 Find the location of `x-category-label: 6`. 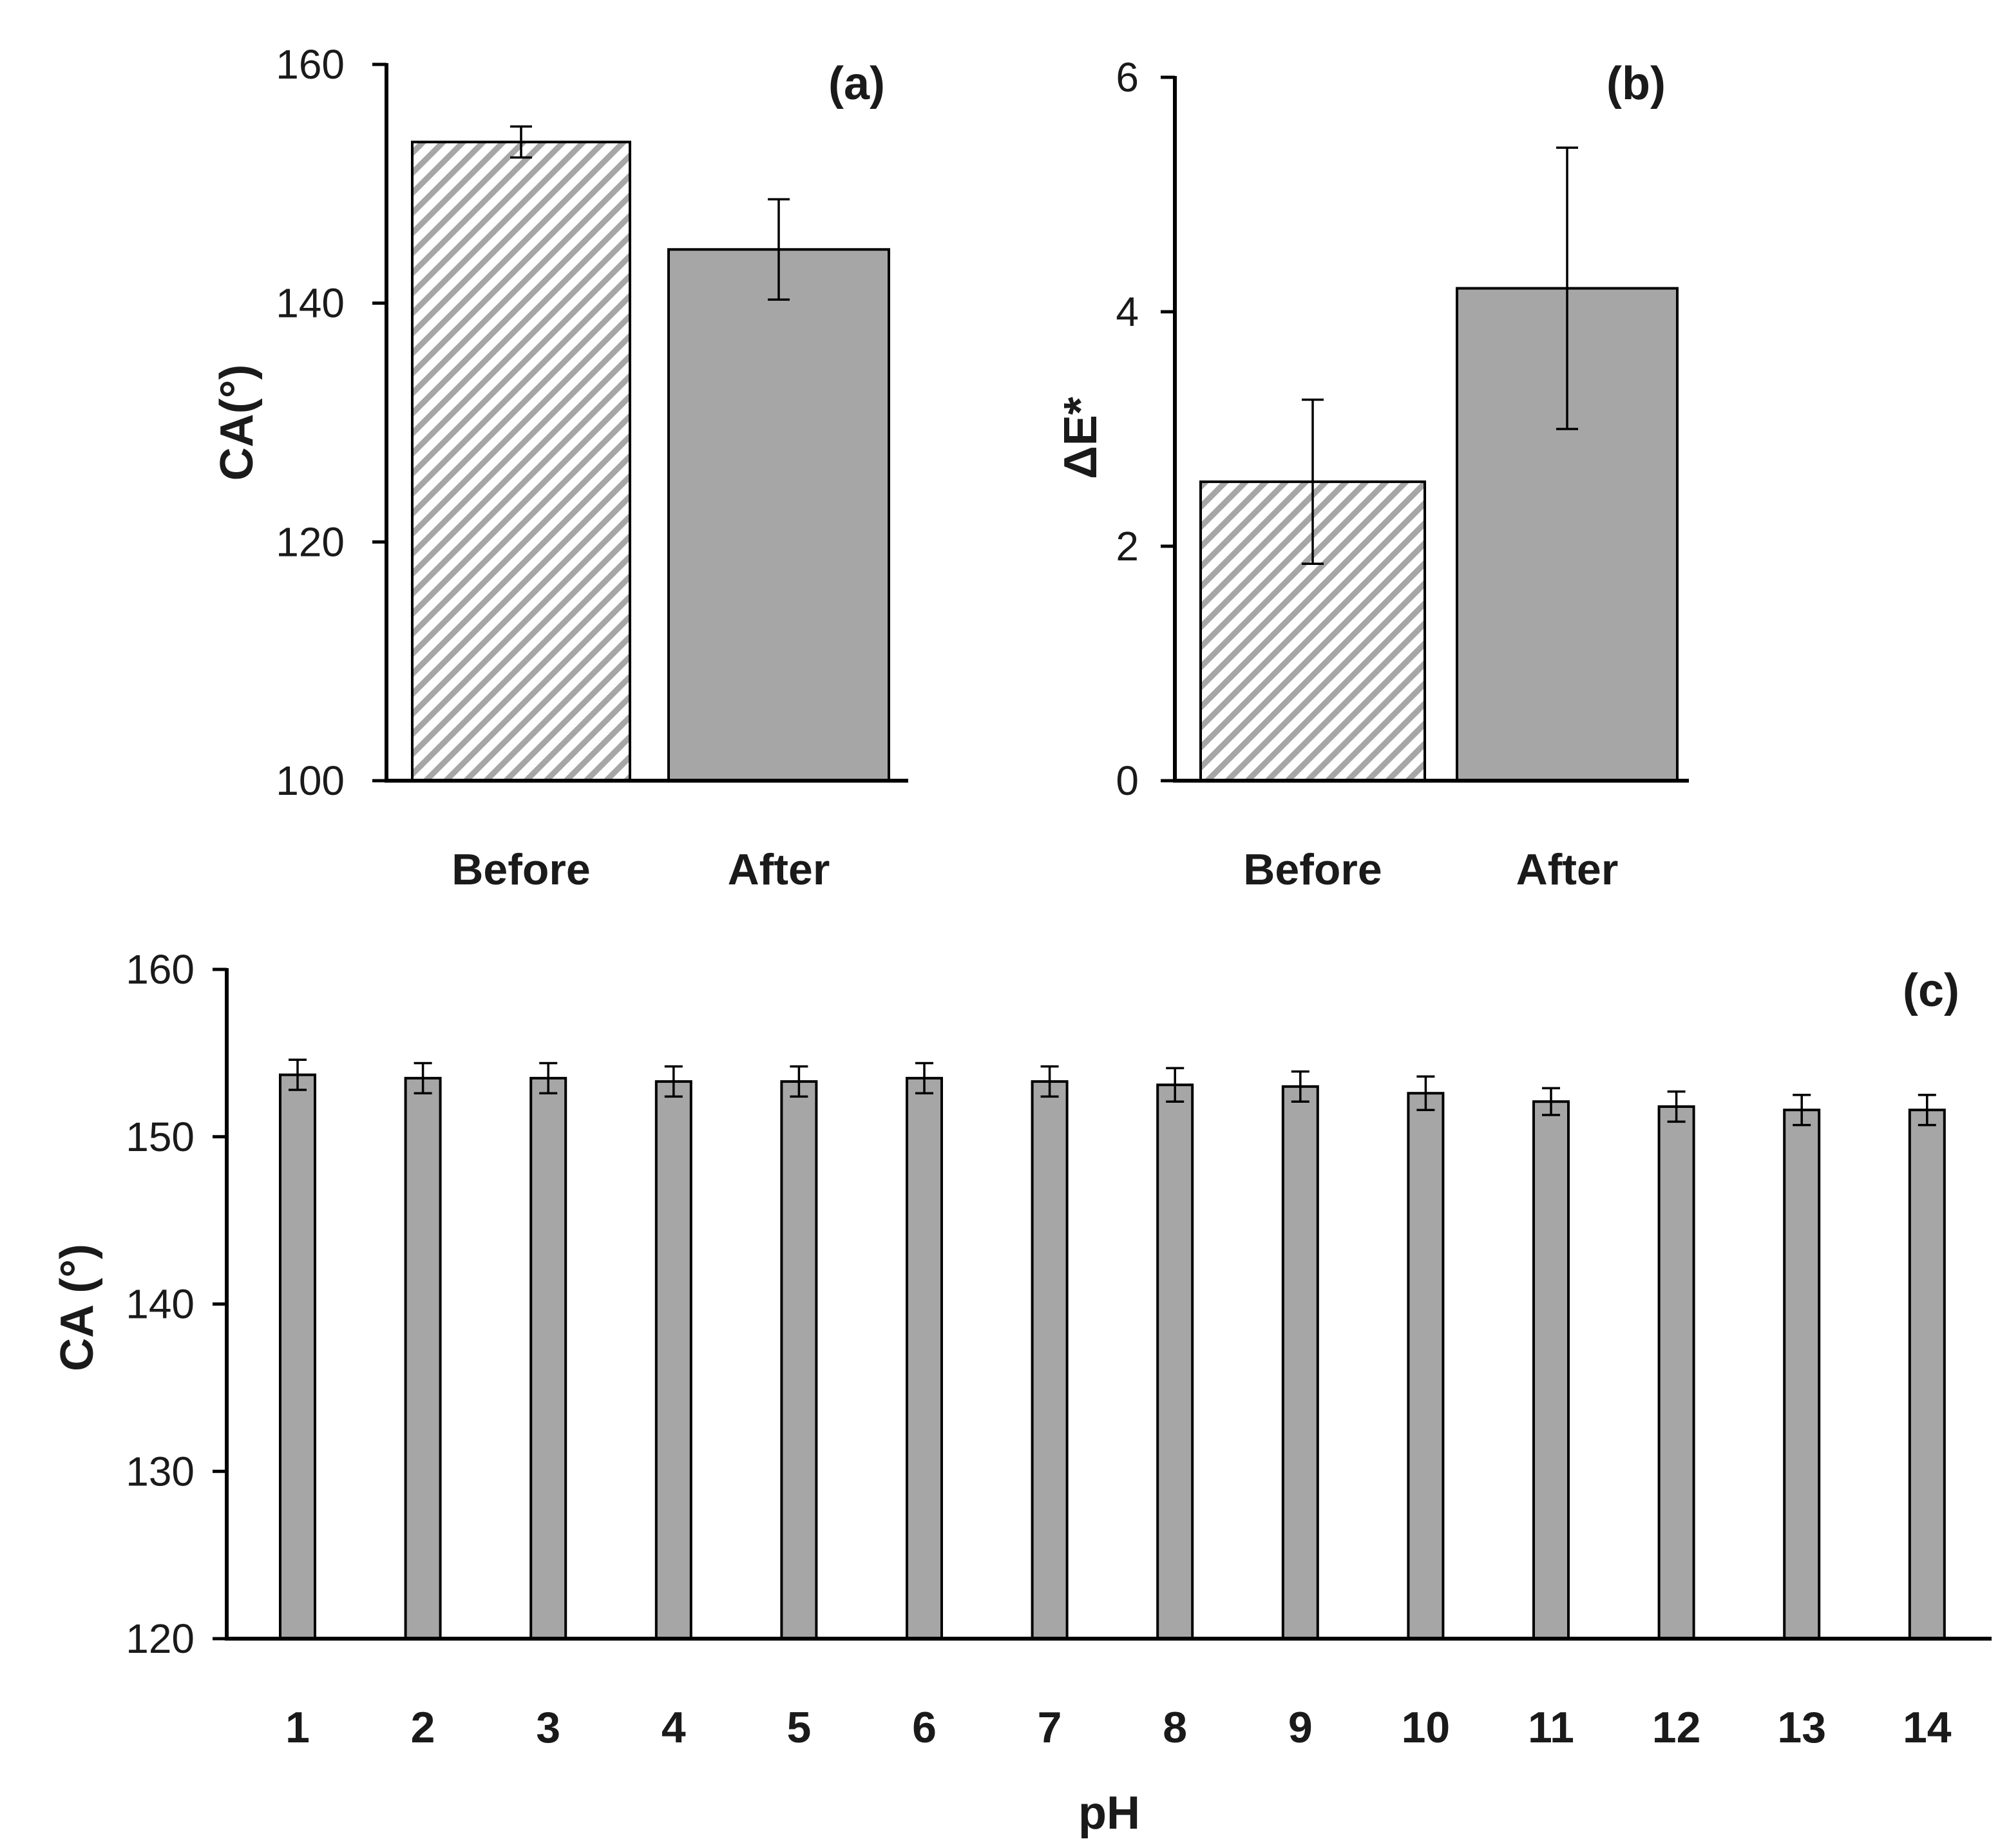

x-category-label: 6 is located at coordinates (924, 1728).